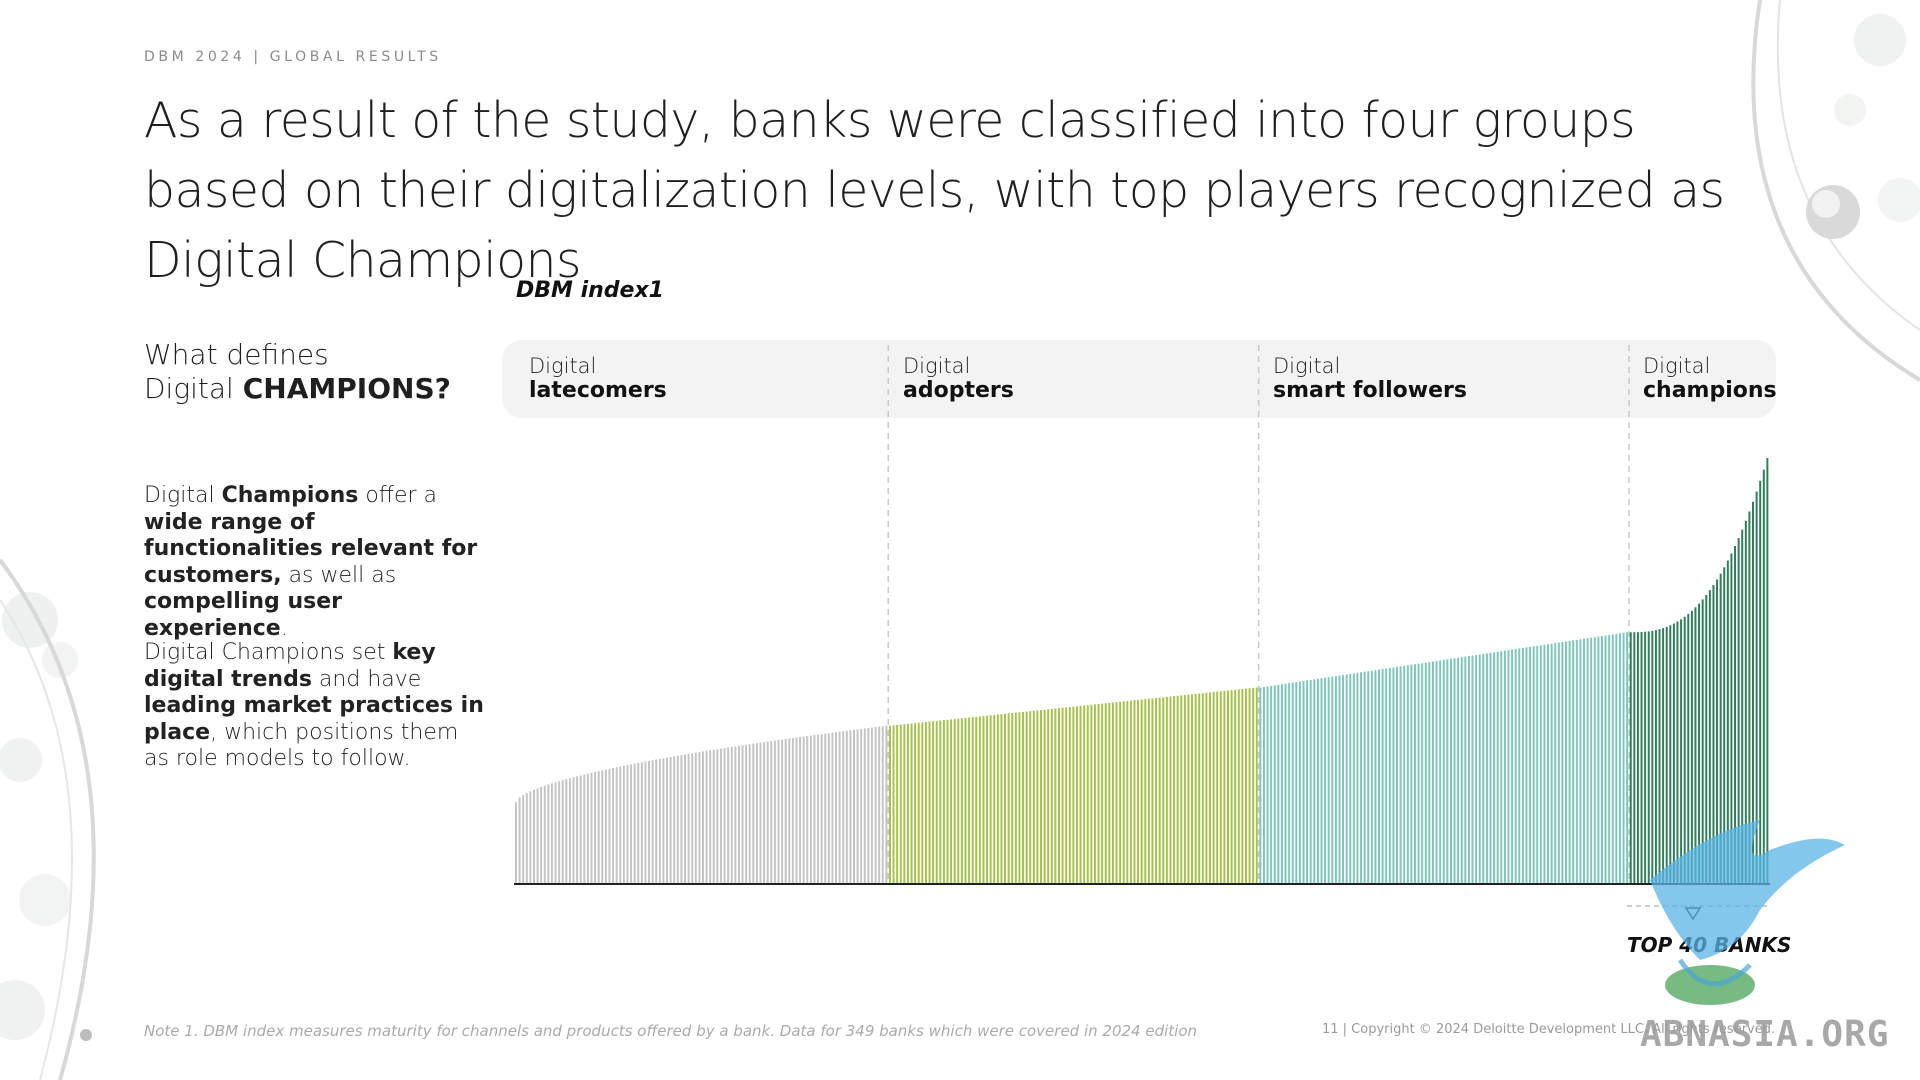 This screenshot has height=1080, width=1920. Describe the element at coordinates (1370, 378) in the screenshot. I see `segment-label-smart-followers: Digital smart followers` at that location.